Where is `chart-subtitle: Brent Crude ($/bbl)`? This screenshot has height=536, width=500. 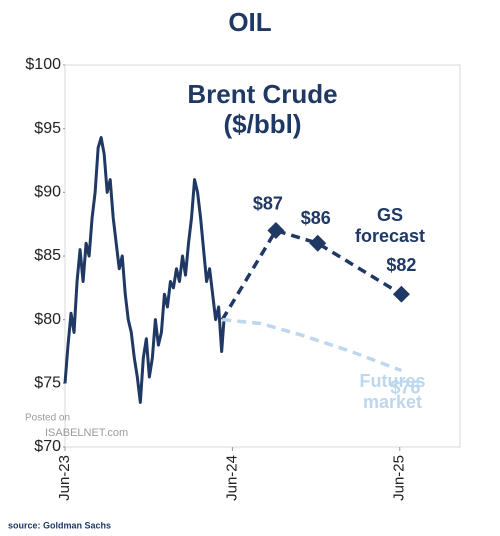
chart-subtitle: Brent Crude ($/bbl) is located at coordinates (262, 109).